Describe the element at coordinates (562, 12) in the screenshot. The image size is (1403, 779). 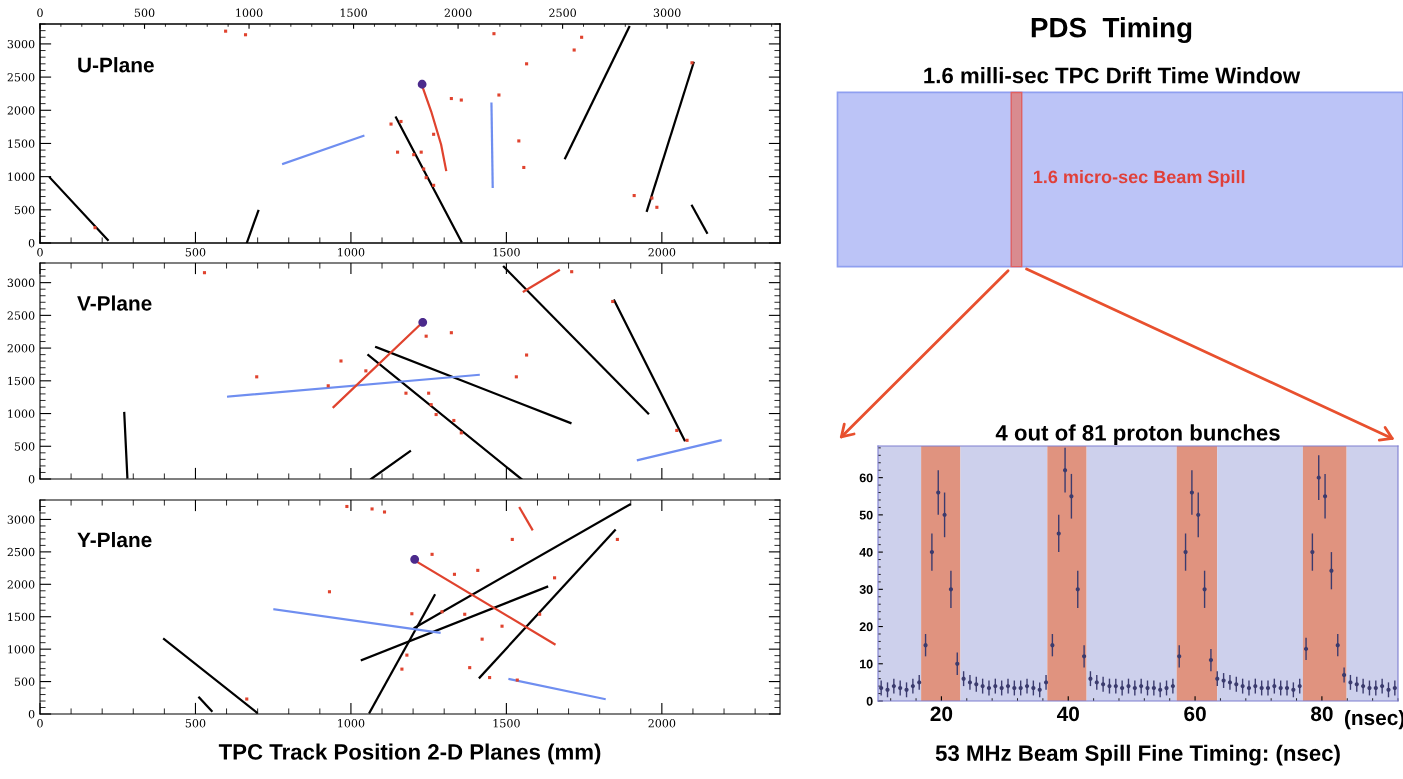
I see `x2-tick-label: 2500` at that location.